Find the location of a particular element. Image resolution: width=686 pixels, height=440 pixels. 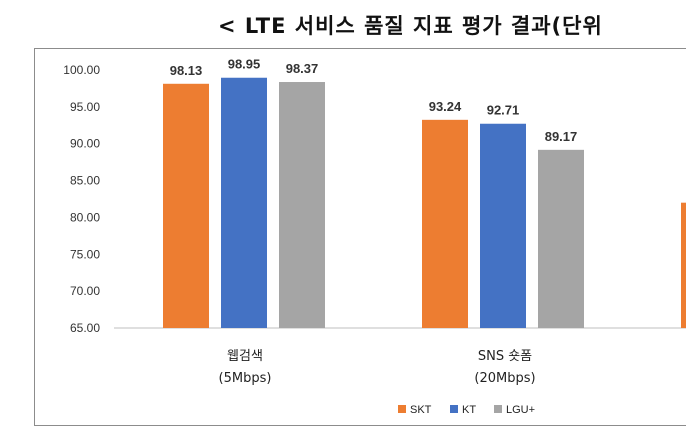

category-sublabel: (5Mbps) is located at coordinates (245, 378).